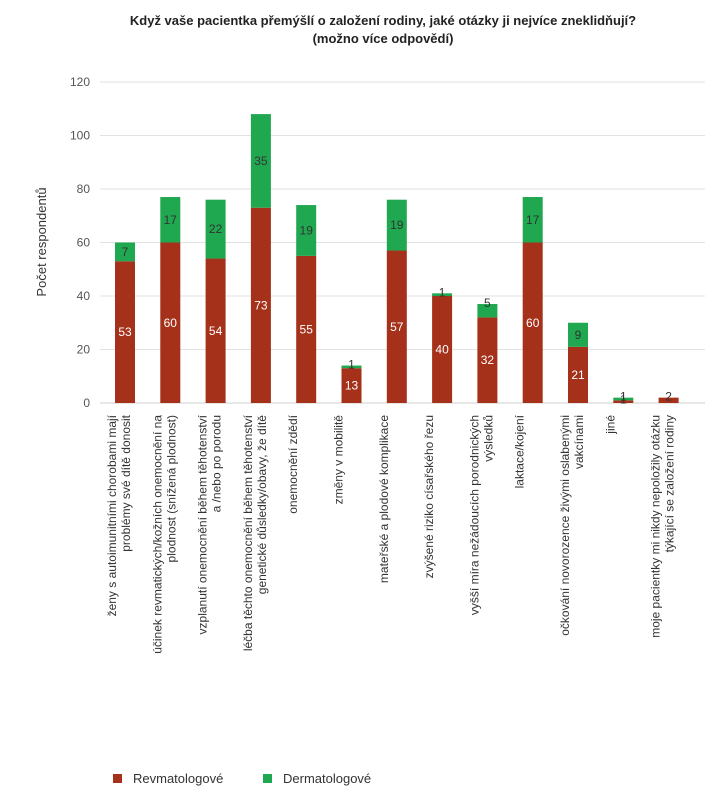  I want to click on y-tick-label: 100, so click(80, 136).